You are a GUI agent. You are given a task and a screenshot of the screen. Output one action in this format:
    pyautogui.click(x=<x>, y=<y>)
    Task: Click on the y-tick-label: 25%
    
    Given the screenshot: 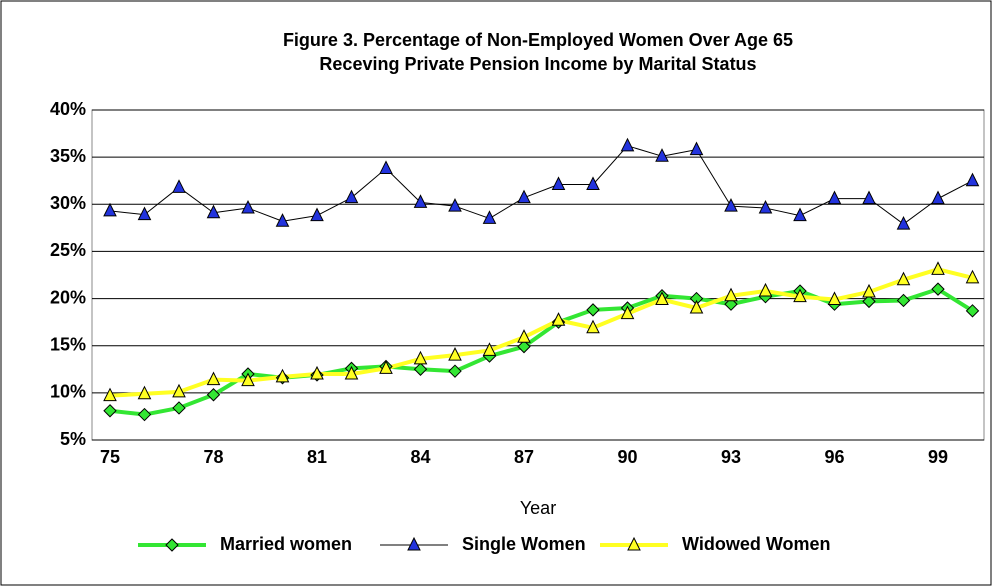 What is the action you would take?
    pyautogui.click(x=68, y=250)
    